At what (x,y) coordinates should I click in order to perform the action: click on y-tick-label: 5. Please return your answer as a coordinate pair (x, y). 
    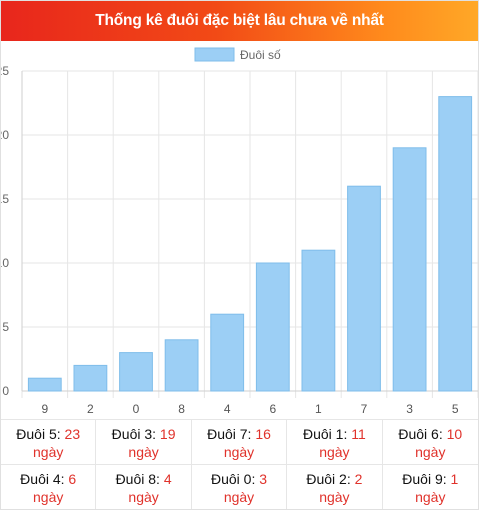
    Looking at the image, I should click on (5, 327).